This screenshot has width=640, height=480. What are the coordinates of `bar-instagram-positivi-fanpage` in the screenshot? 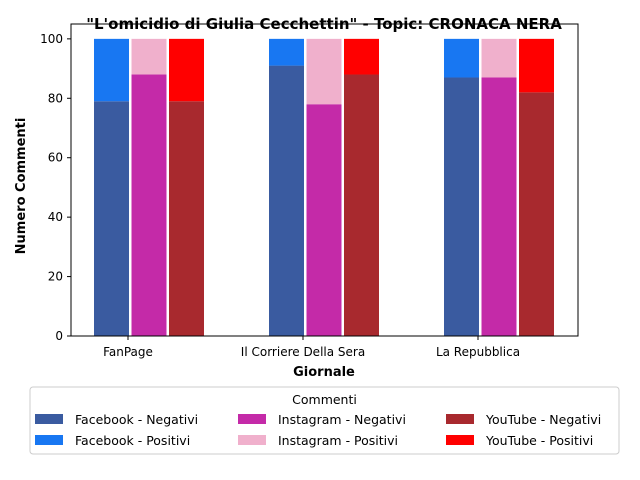 It's located at (149, 56).